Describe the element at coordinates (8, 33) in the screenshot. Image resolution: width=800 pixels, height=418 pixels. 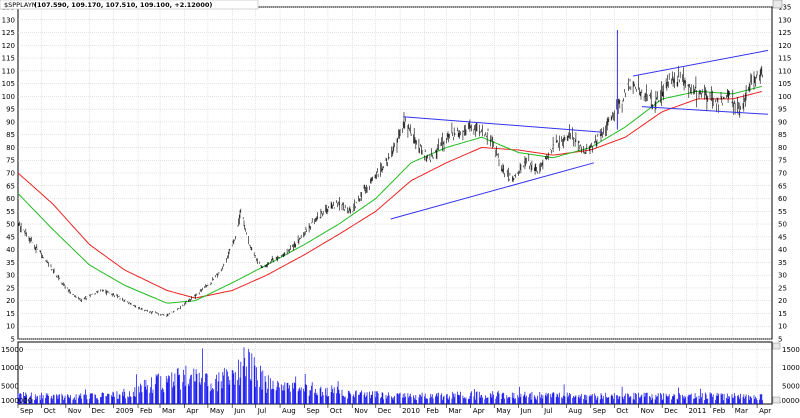
I see `price-tick-label-left: 125` at that location.